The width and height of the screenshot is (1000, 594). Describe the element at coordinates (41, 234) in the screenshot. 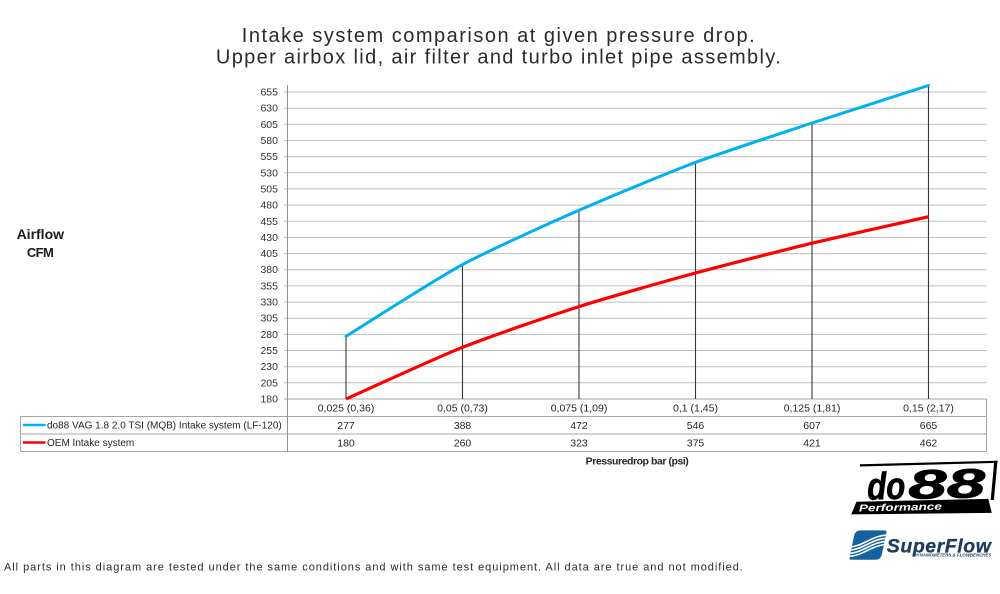

I see `svg-text: Airflow` at that location.